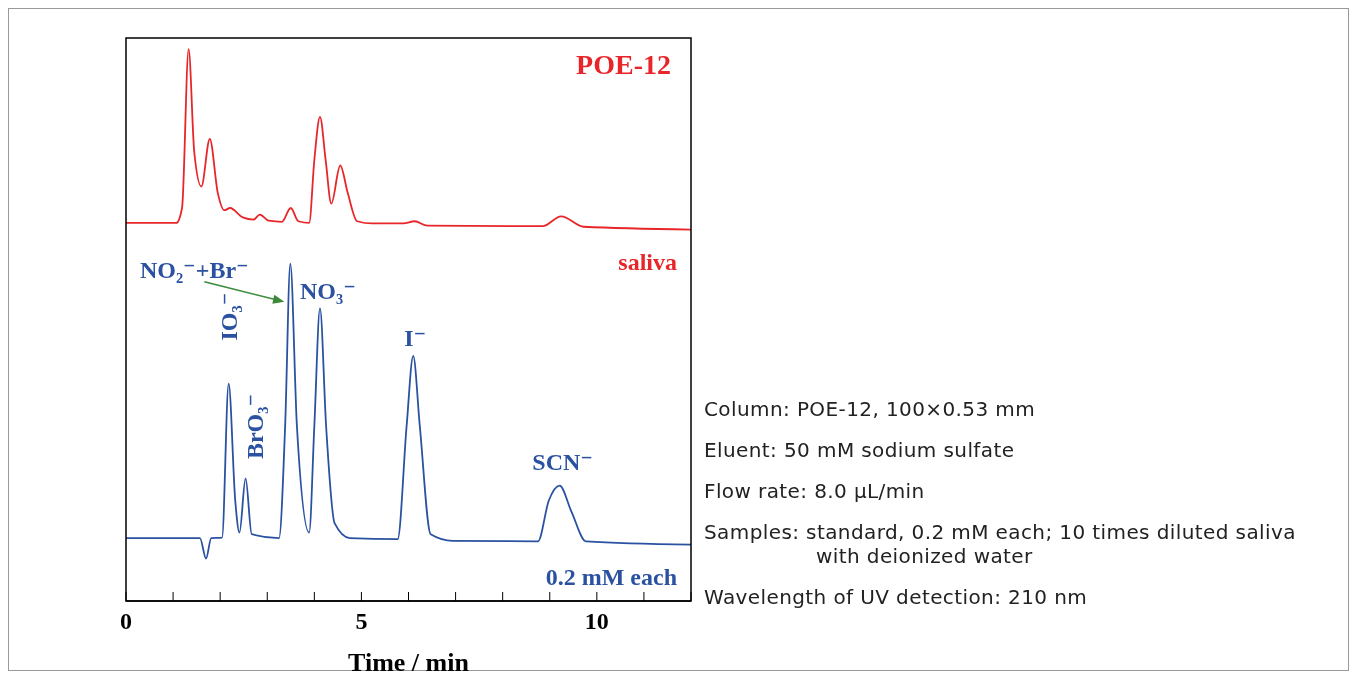 The width and height of the screenshot is (1357, 679). I want to click on text: Samples: standard, 0.2 mM each; 10 times diluted saliva with deionized water, so click(1000, 544).